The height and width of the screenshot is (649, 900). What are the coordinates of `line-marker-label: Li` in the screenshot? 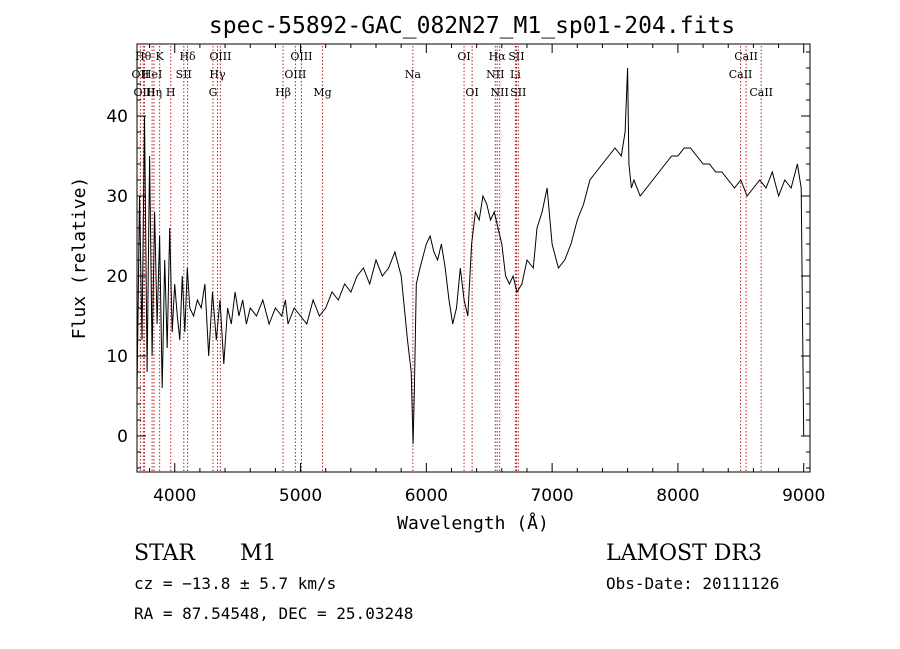 It's located at (515, 74).